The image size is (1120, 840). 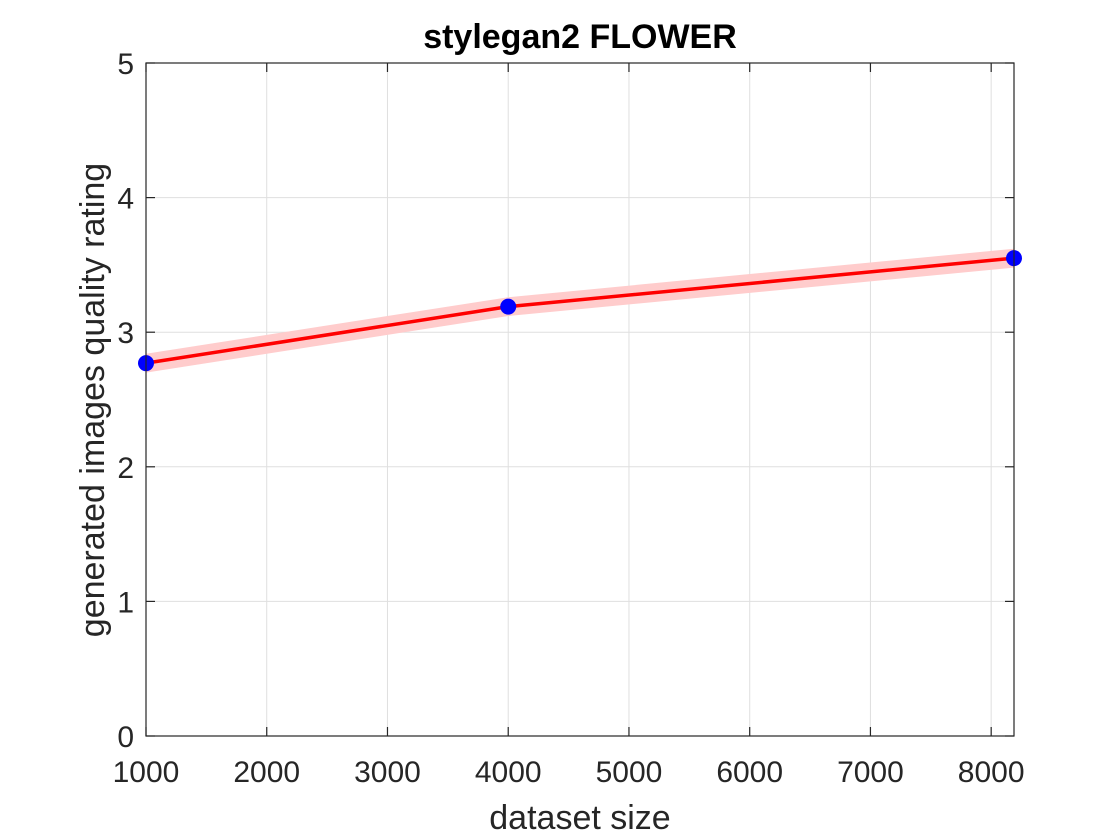 I want to click on x-tick-label: 6000, so click(x=749, y=772).